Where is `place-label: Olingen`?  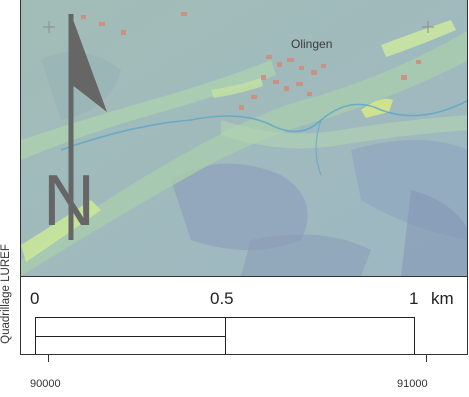 place-label: Olingen is located at coordinates (312, 44).